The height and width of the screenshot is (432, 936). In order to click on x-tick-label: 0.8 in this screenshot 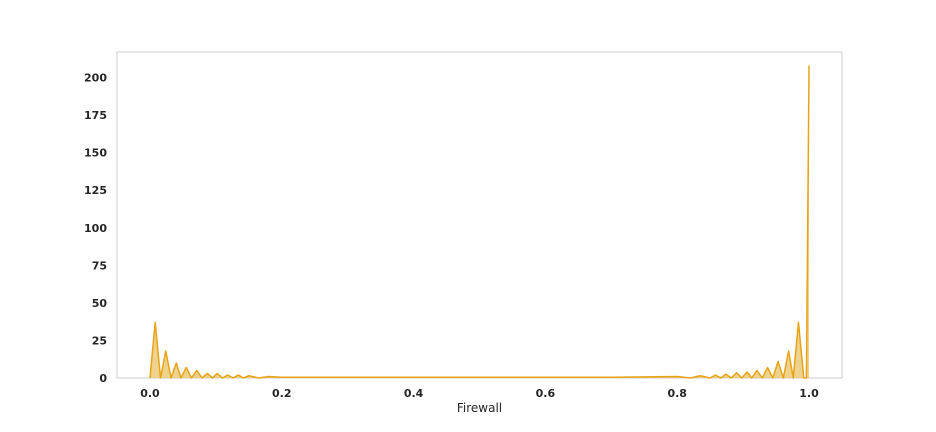, I will do `click(677, 393)`.